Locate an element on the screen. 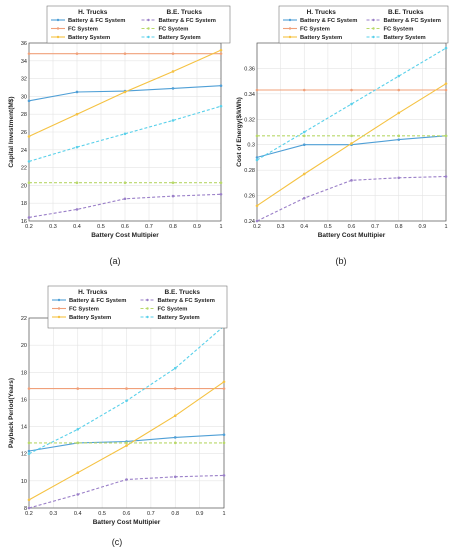  panel-label: (b) is located at coordinates (341, 261).